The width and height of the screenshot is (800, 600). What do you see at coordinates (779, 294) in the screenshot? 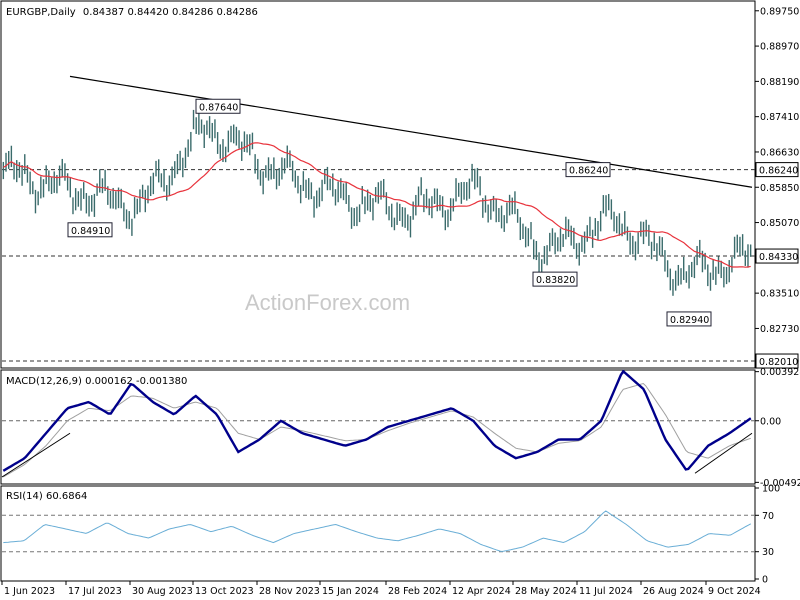
I see `price-tick-label: 0.83510` at bounding box center [779, 294].